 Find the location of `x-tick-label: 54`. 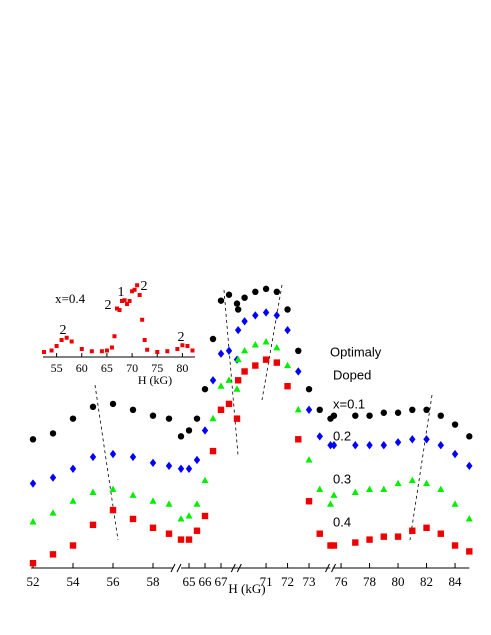

x-tick-label: 54 is located at coordinates (74, 581).